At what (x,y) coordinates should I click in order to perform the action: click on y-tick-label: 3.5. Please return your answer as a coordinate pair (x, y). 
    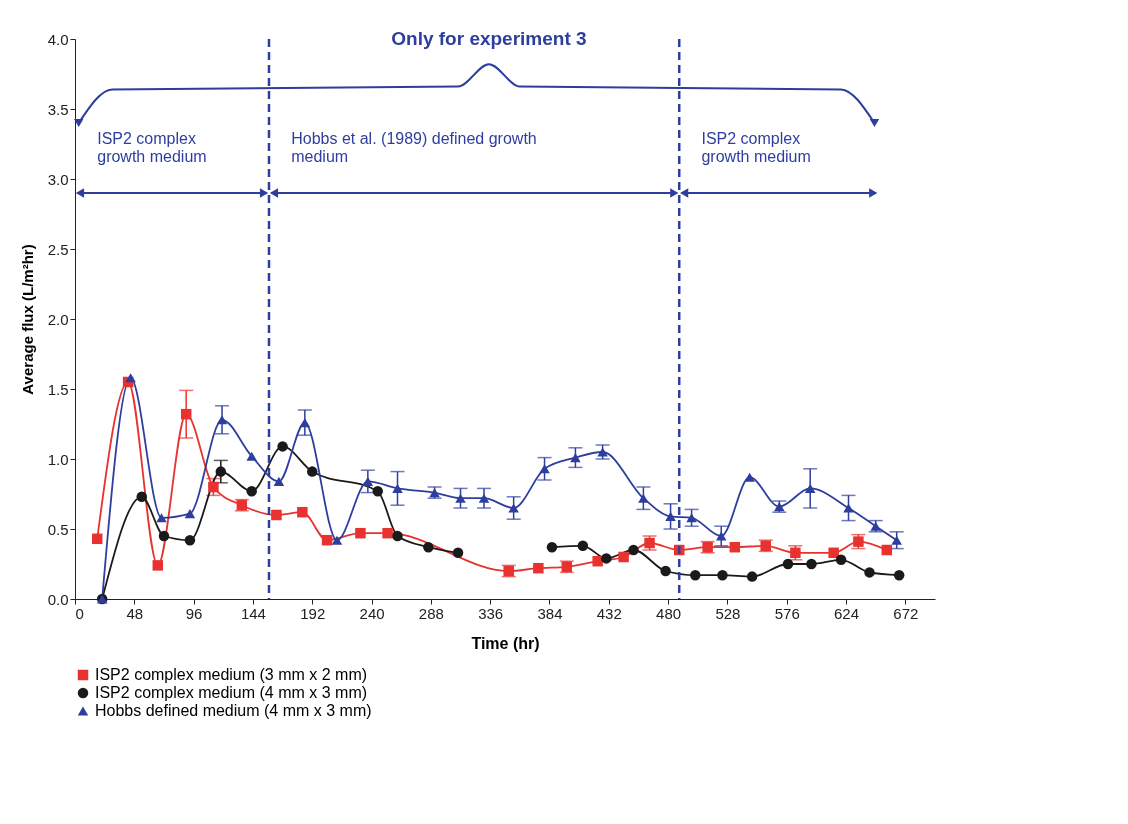
    Looking at the image, I should click on (58, 109).